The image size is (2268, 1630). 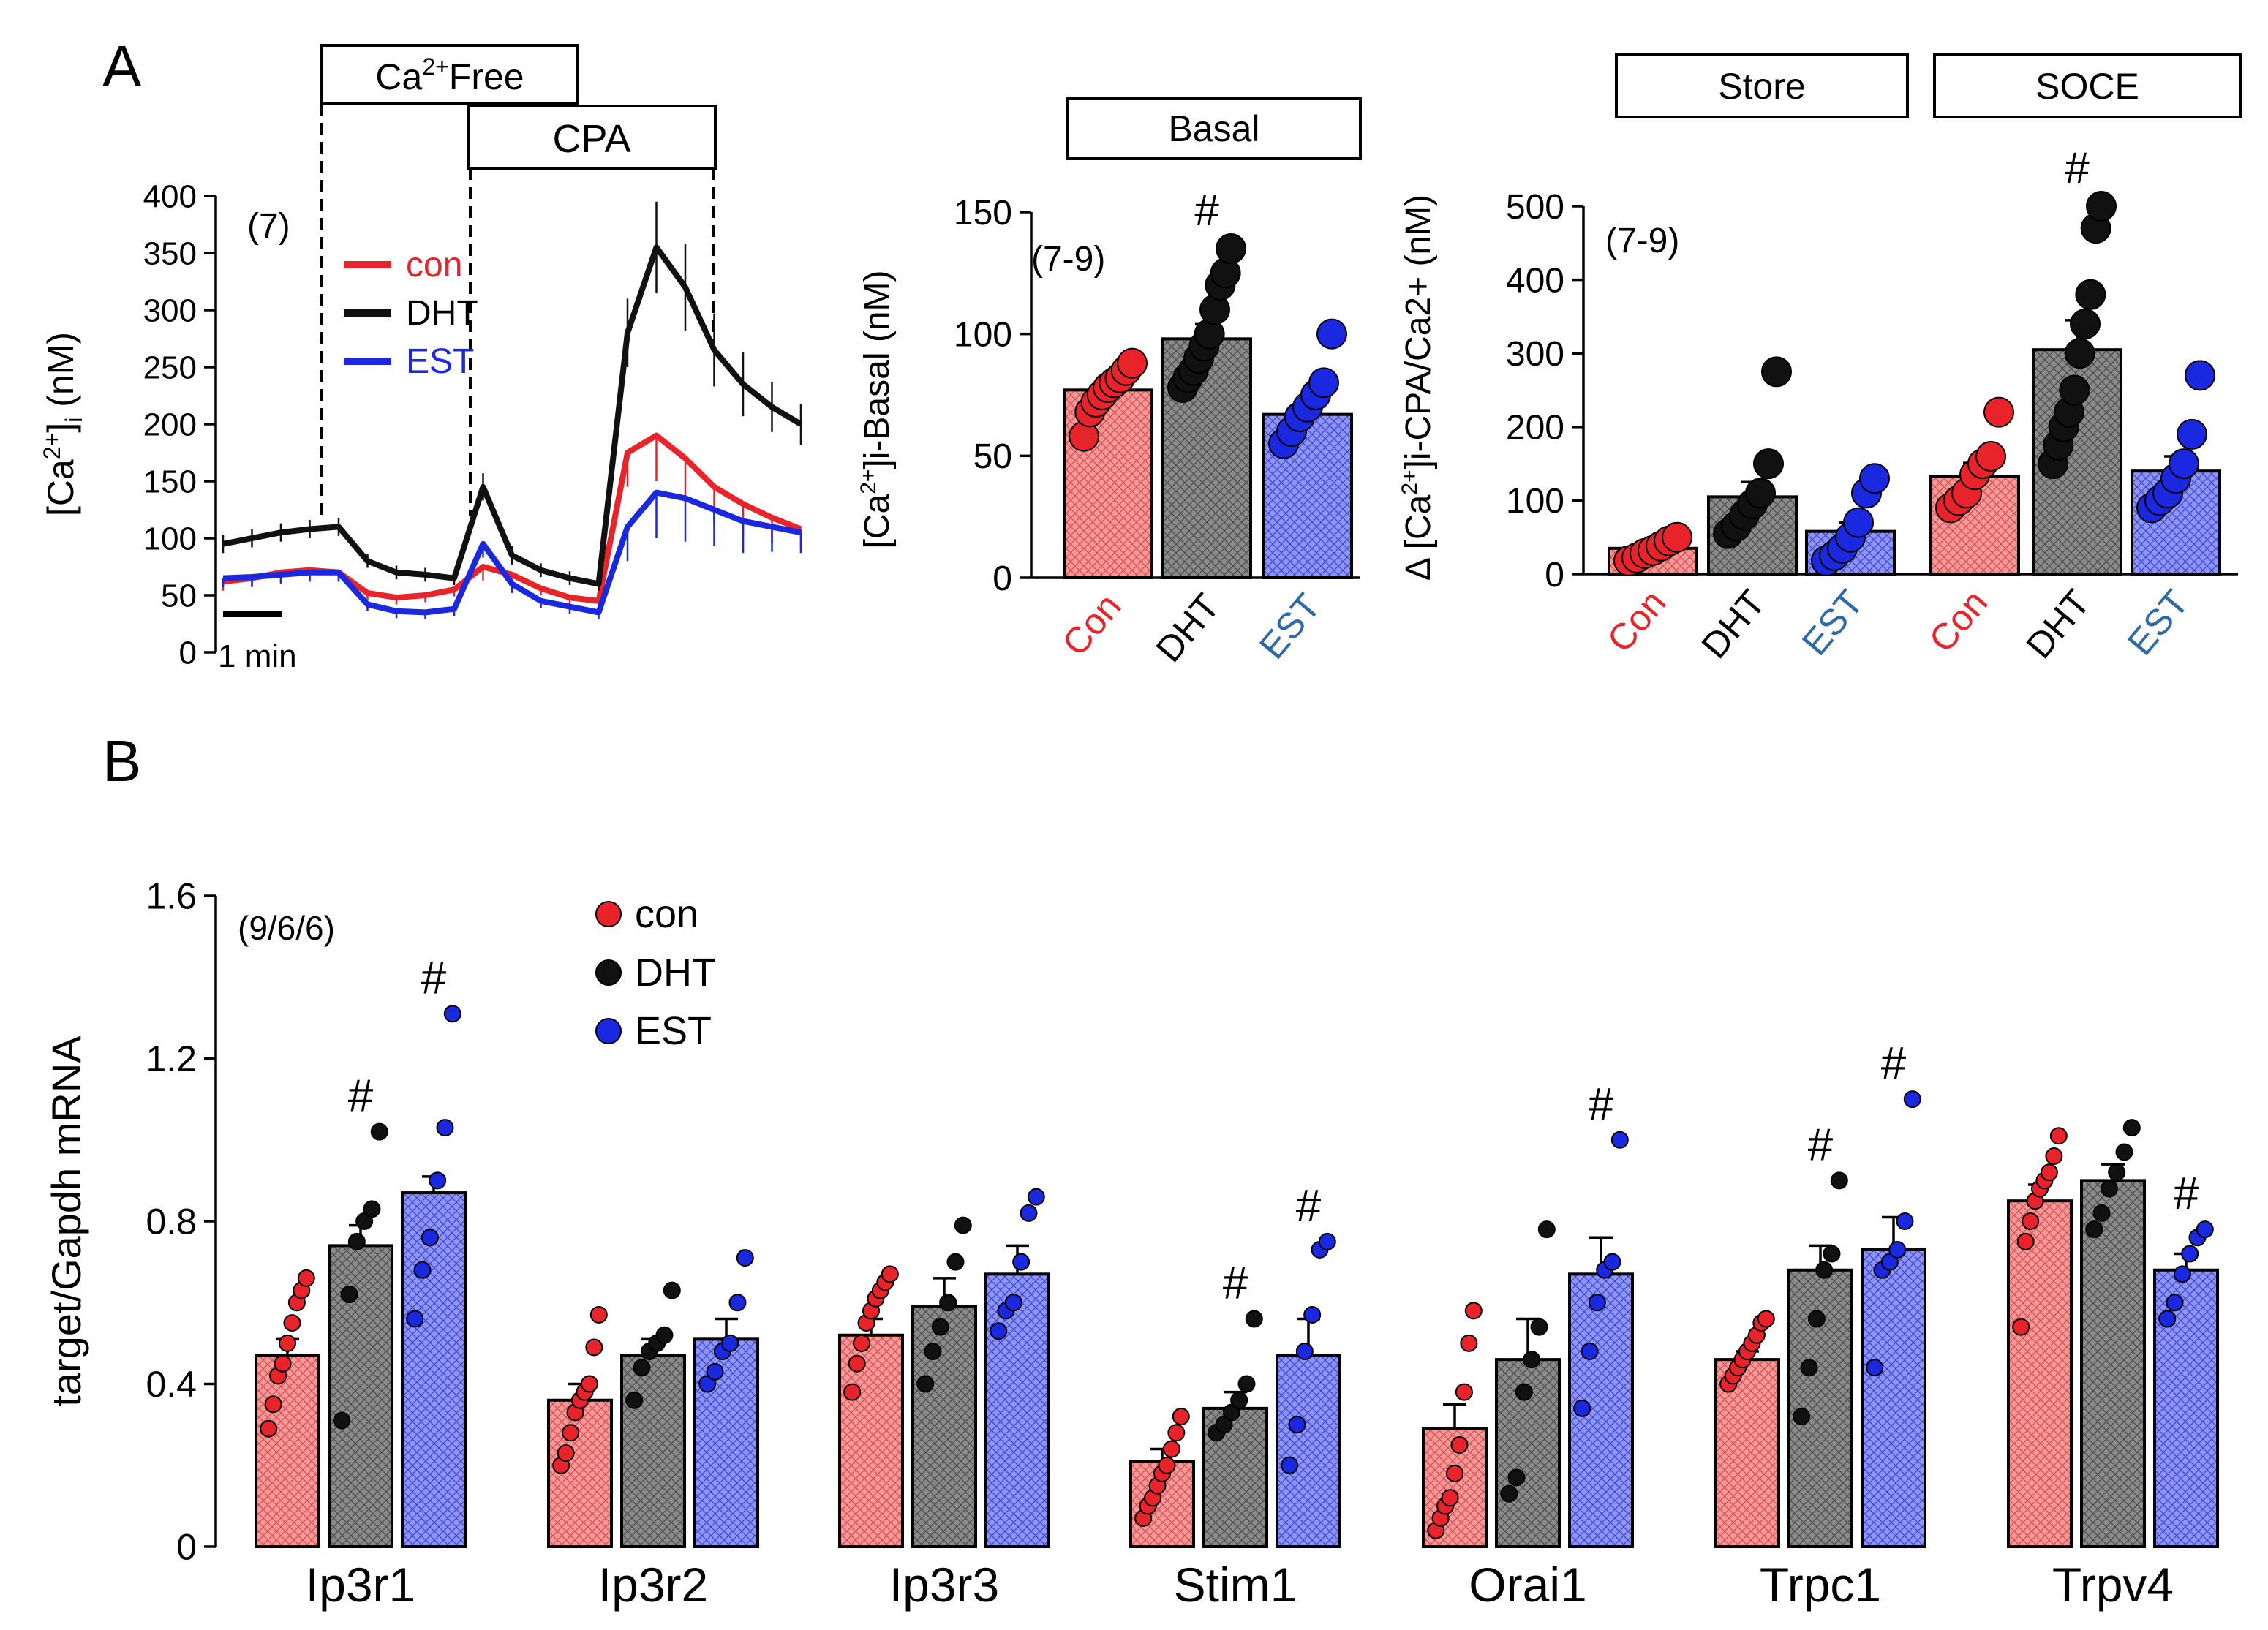 What do you see at coordinates (411, 314) in the screenshot?
I see `trace-legend: con DHT EST` at bounding box center [411, 314].